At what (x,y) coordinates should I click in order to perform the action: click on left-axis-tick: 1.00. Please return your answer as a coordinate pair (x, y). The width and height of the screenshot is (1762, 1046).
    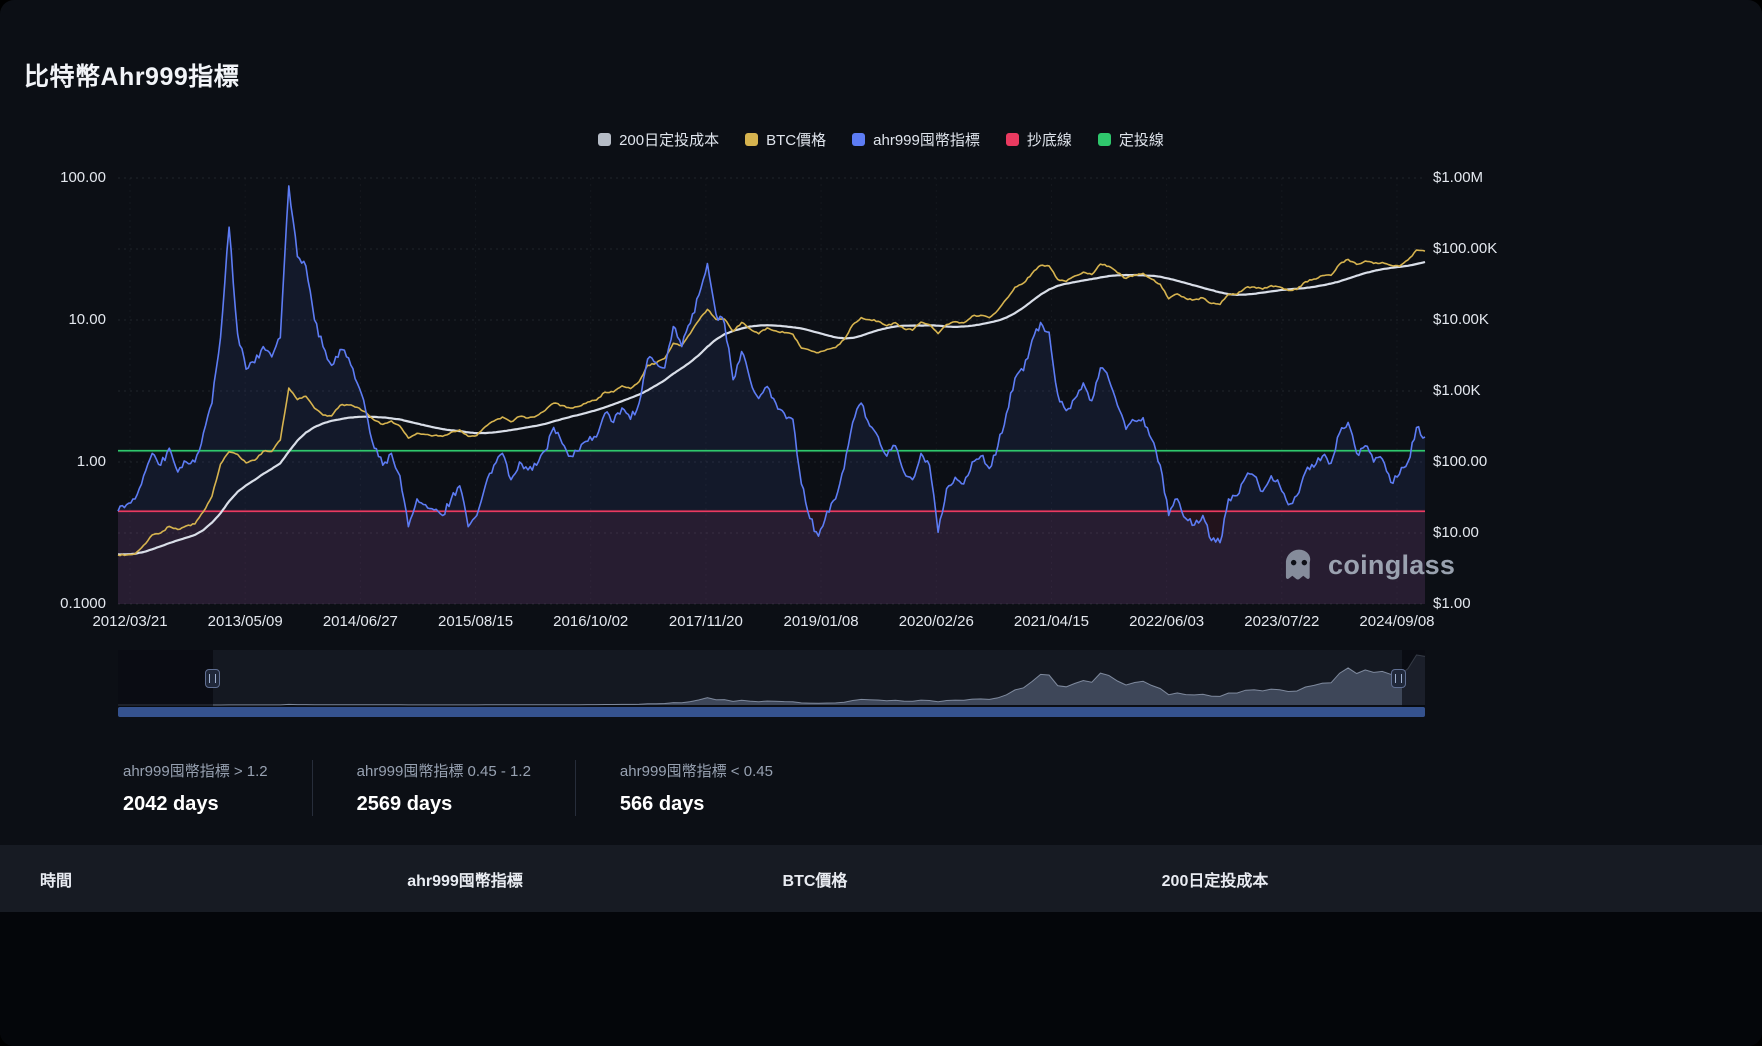
    Looking at the image, I should click on (91, 461).